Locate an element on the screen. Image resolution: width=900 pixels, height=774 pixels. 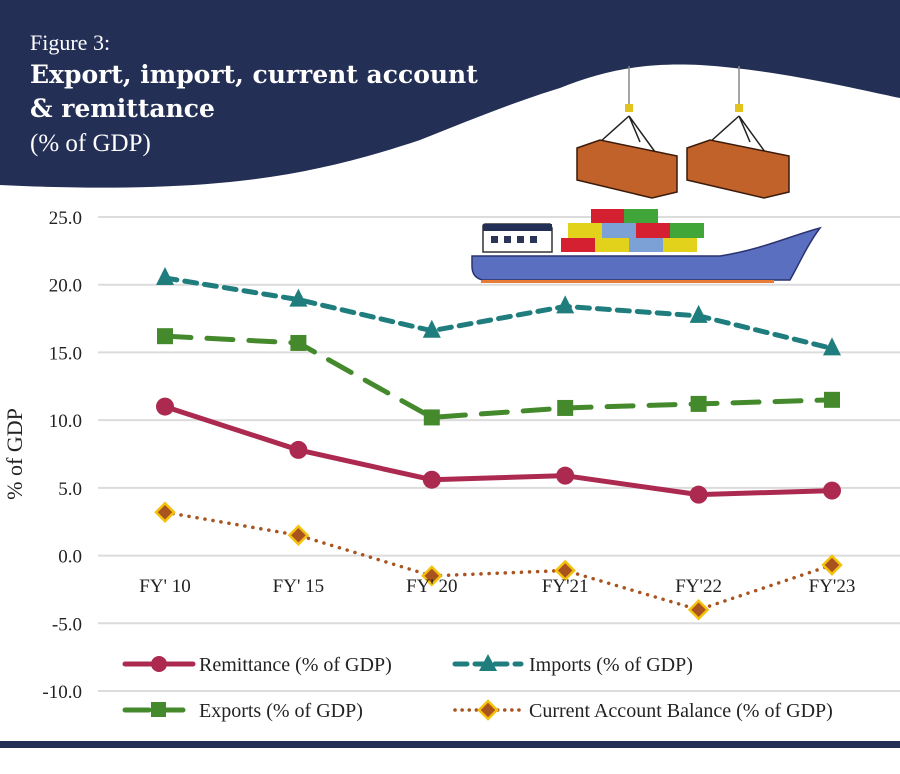
legend-label-imports: Imports (% of GDP) is located at coordinates (611, 665).